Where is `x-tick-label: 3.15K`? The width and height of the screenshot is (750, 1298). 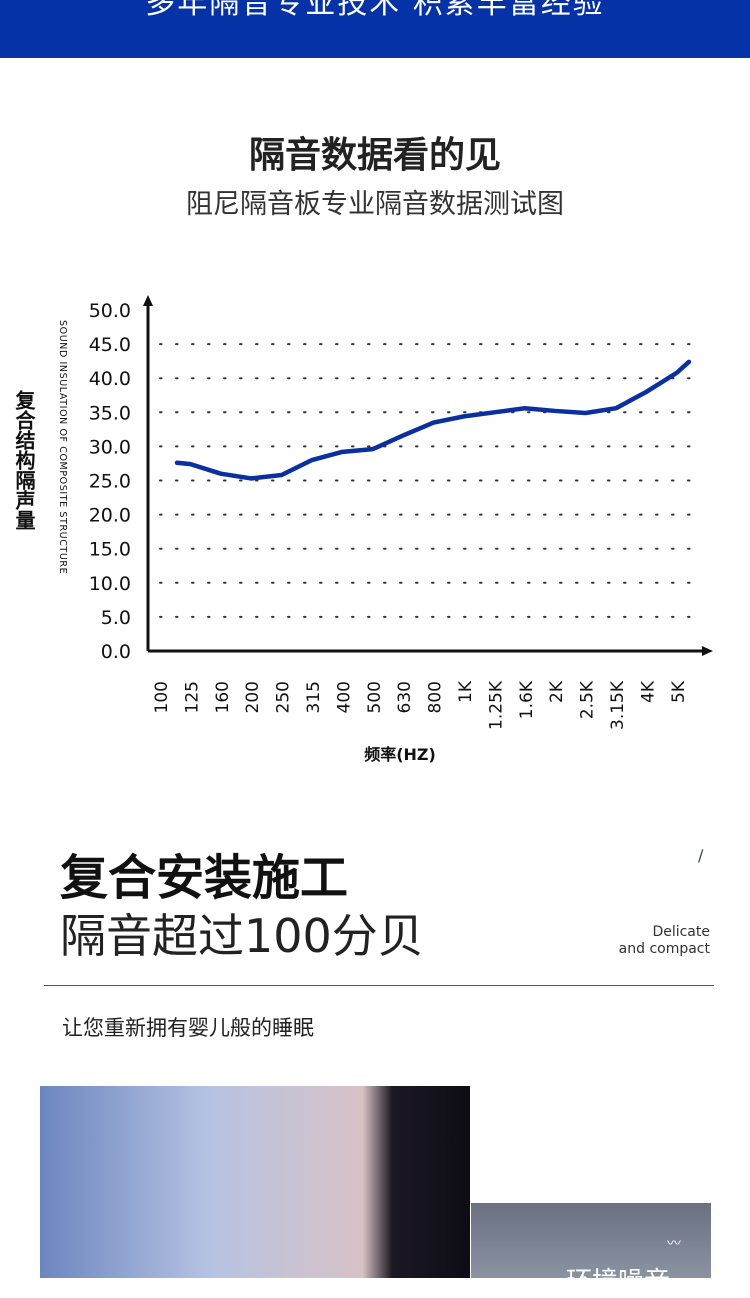
x-tick-label: 3.15K is located at coordinates (618, 705).